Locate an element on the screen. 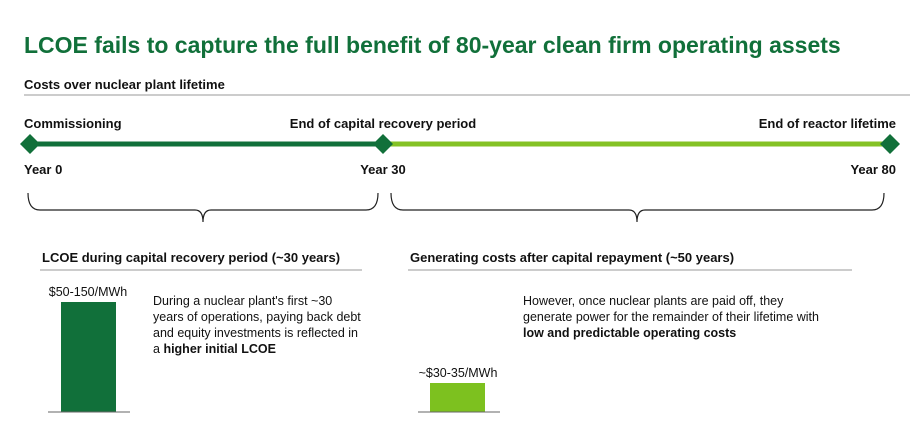 The height and width of the screenshot is (441, 918). year-label: Year 30 is located at coordinates (383, 169).